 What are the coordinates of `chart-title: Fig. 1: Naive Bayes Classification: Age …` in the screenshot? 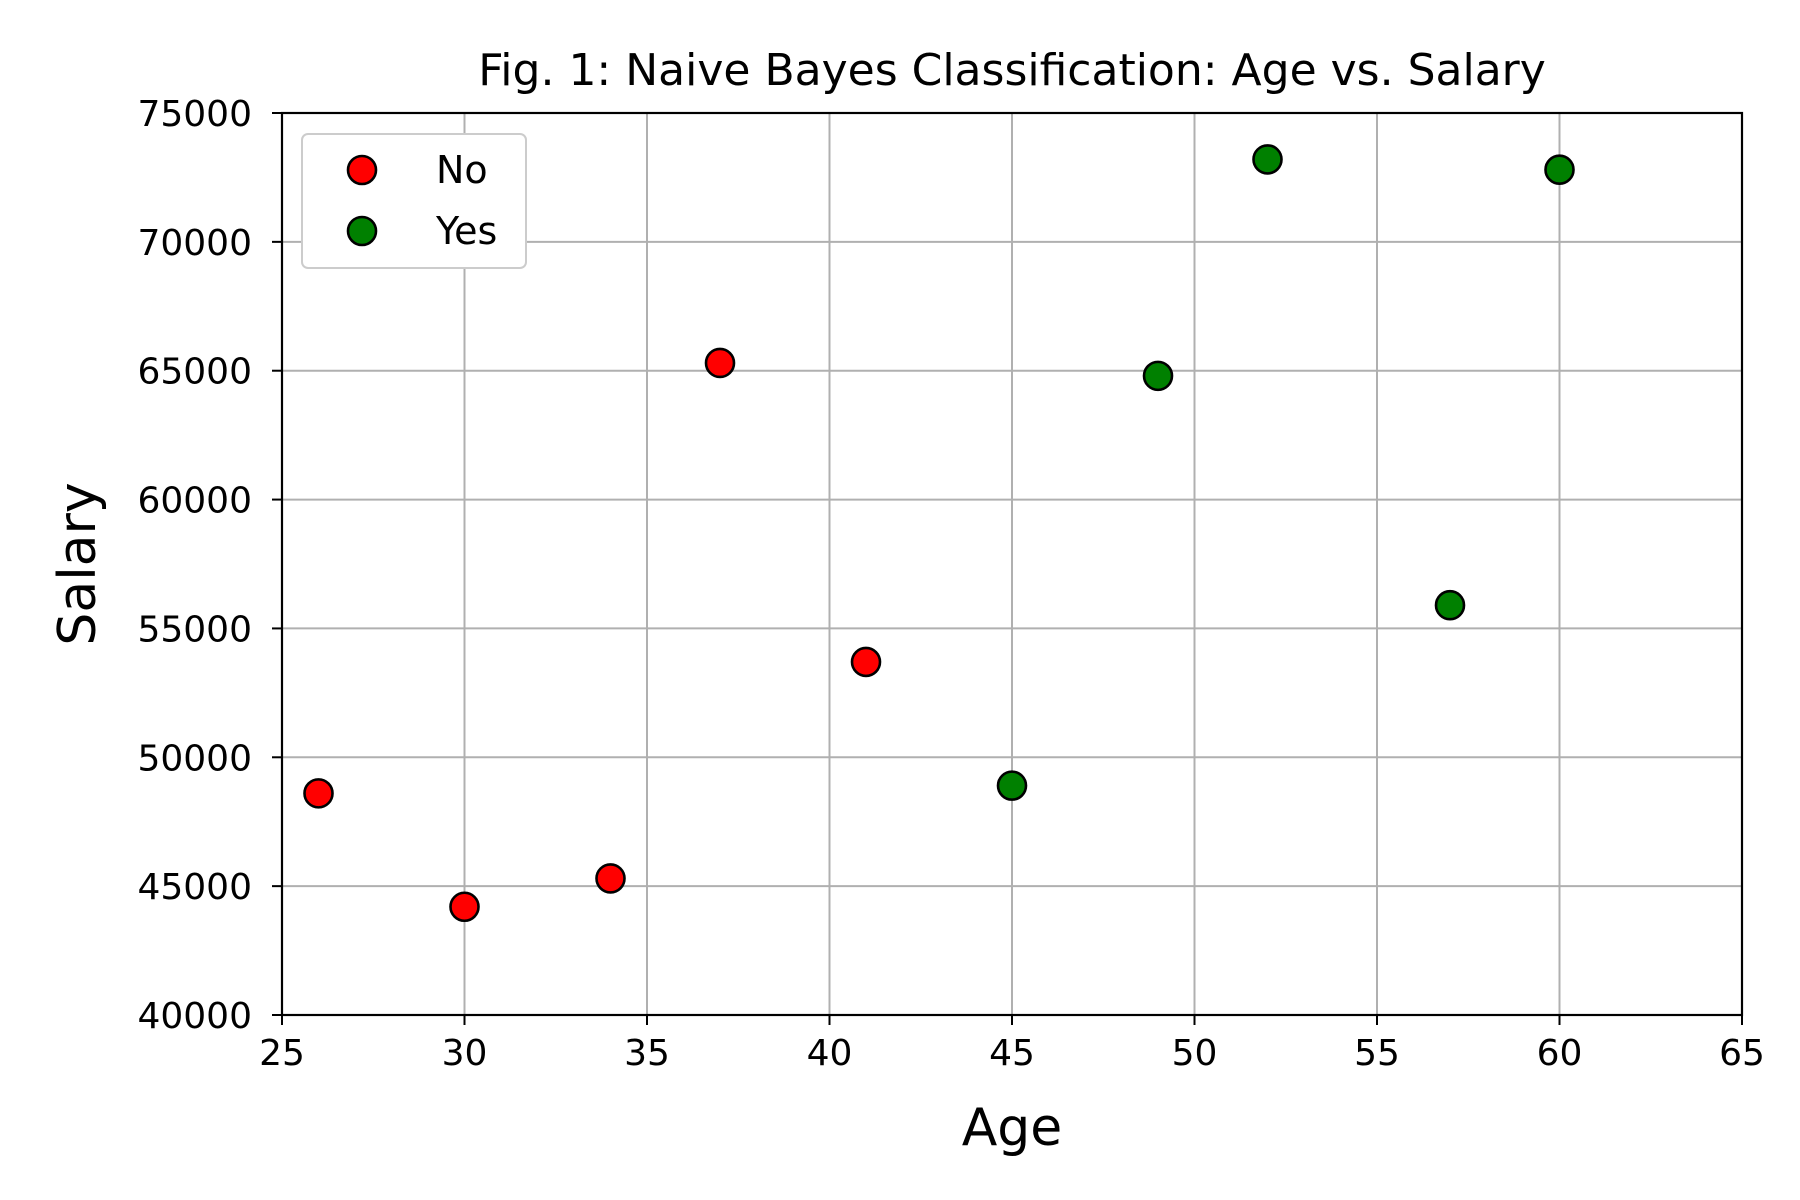 It's located at (1012, 70).